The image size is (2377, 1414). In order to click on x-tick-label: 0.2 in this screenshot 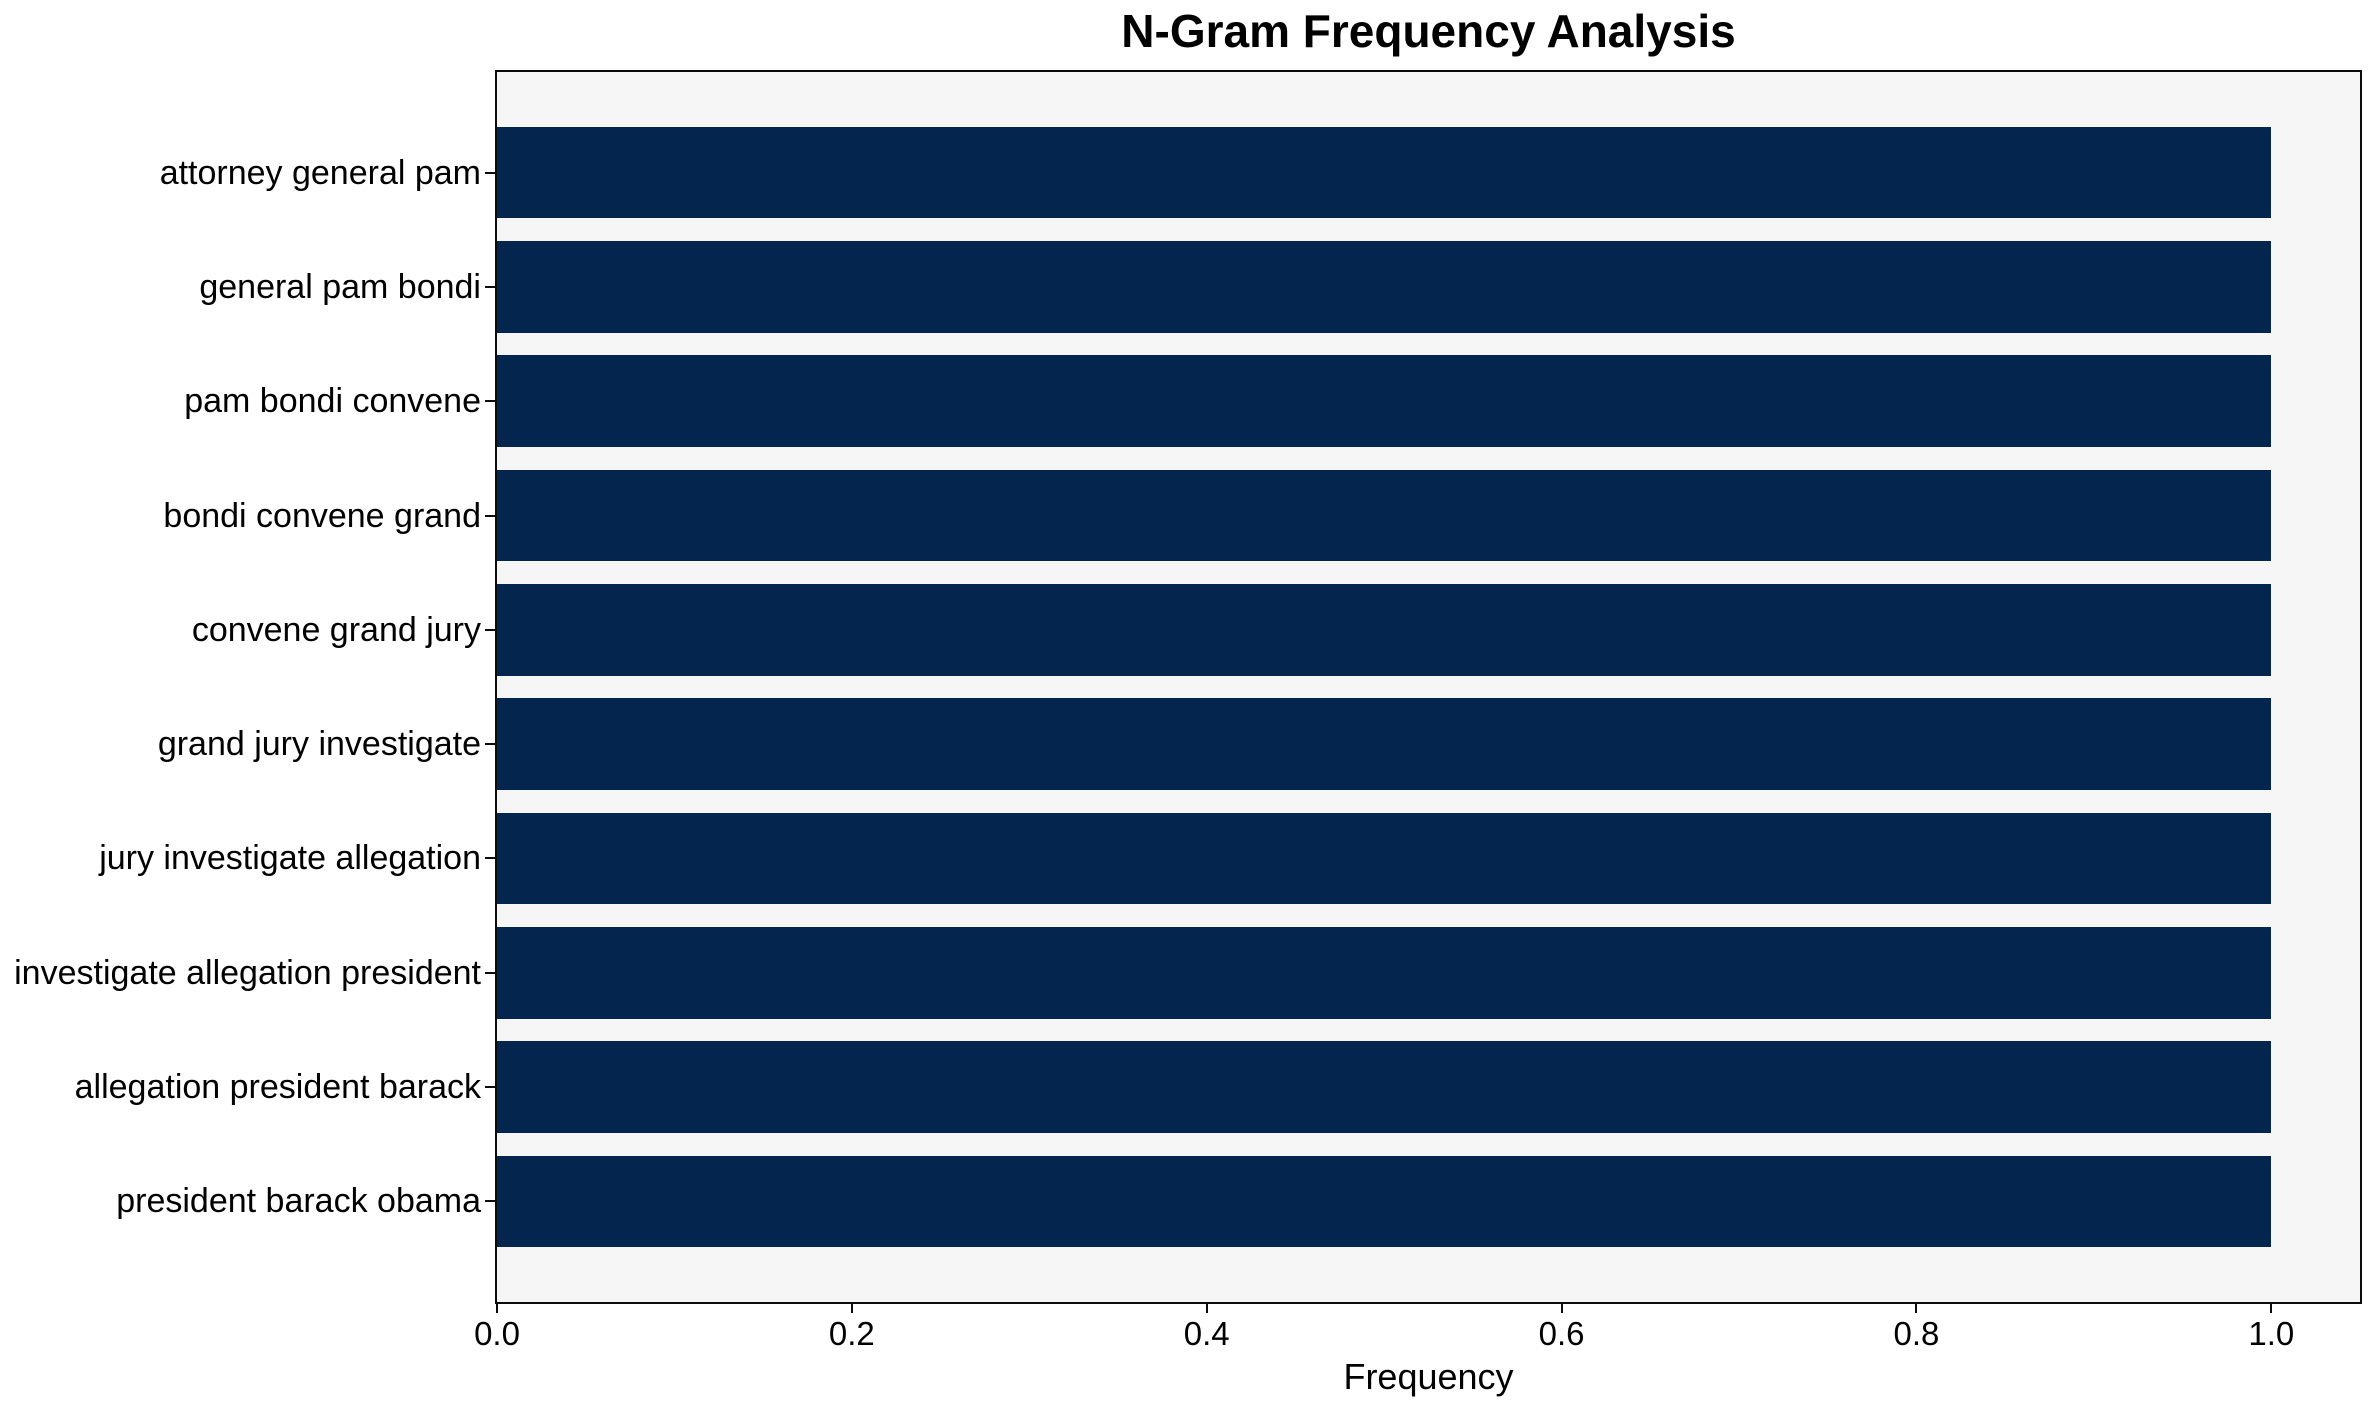, I will do `click(851, 1333)`.